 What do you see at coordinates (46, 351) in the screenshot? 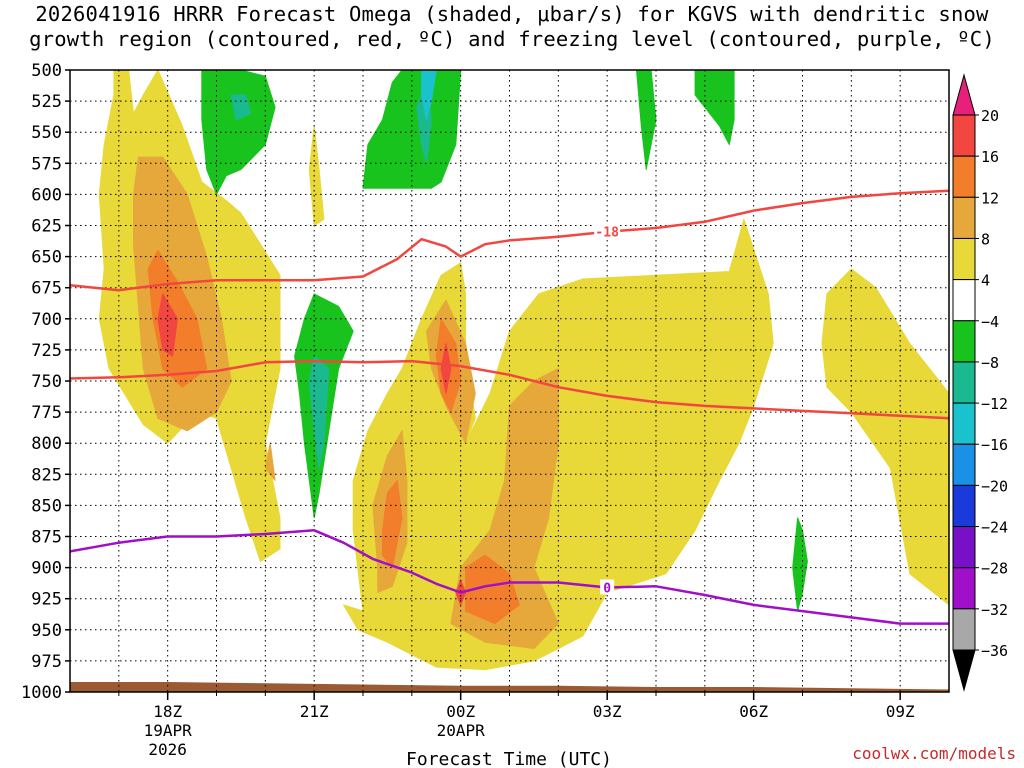
I see `y-tick-label-725: 725` at bounding box center [46, 351].